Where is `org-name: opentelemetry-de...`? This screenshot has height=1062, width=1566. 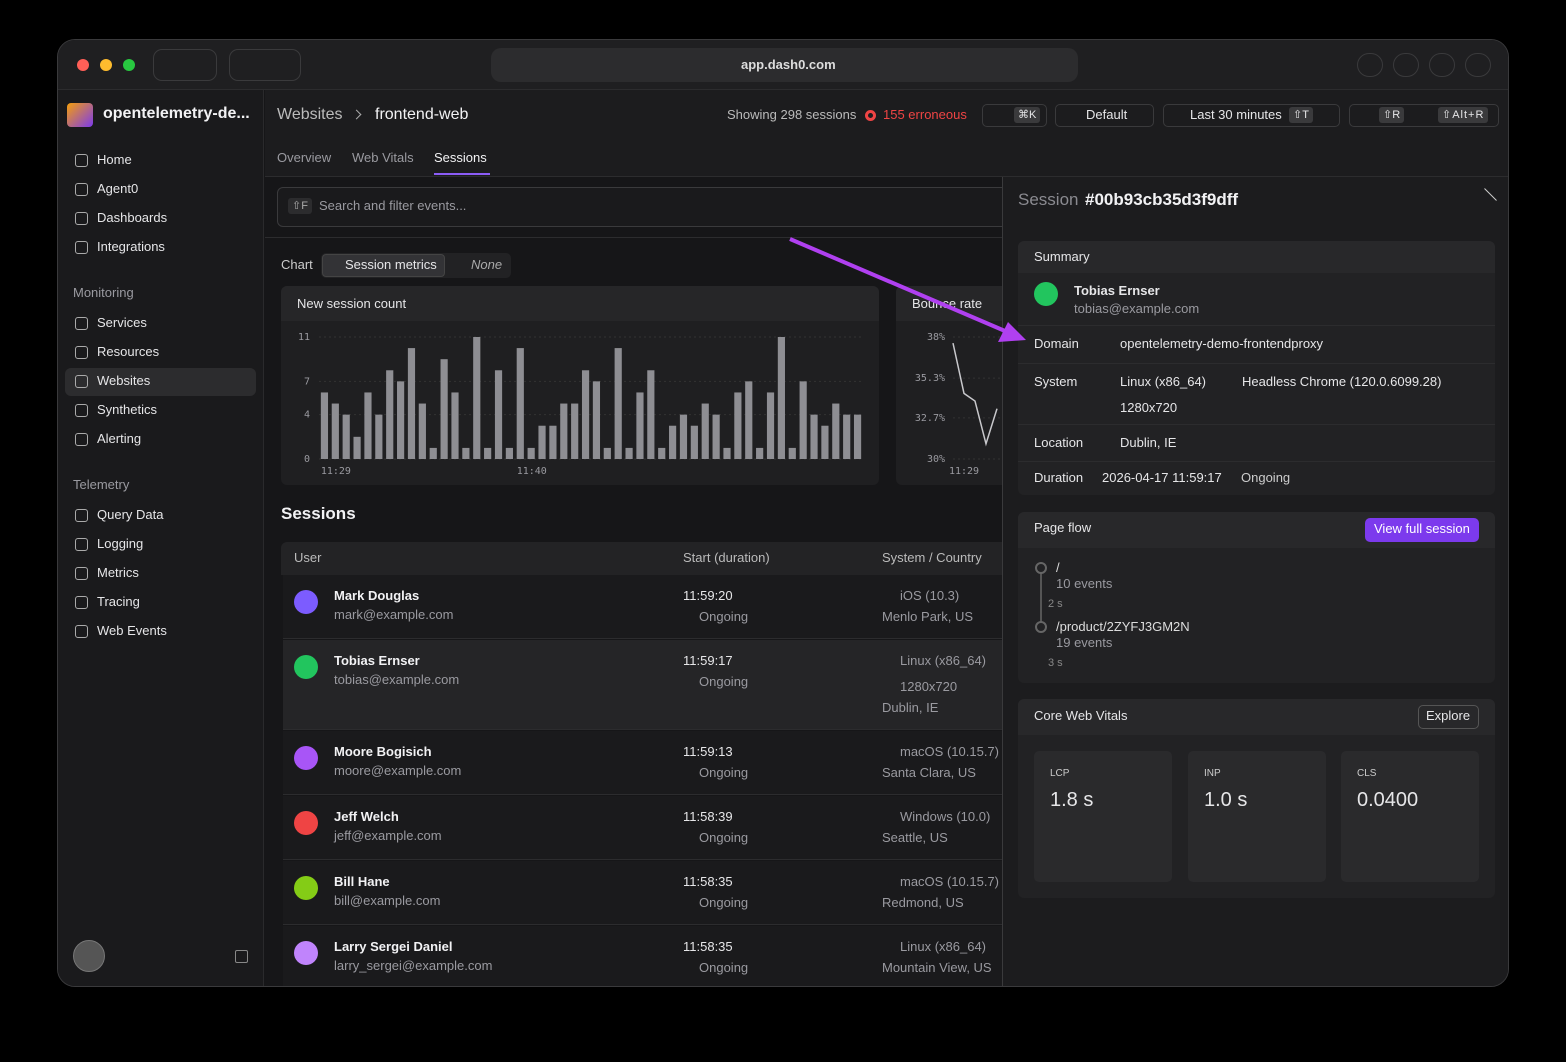
org-name: opentelemetry-de... is located at coordinates (176, 113).